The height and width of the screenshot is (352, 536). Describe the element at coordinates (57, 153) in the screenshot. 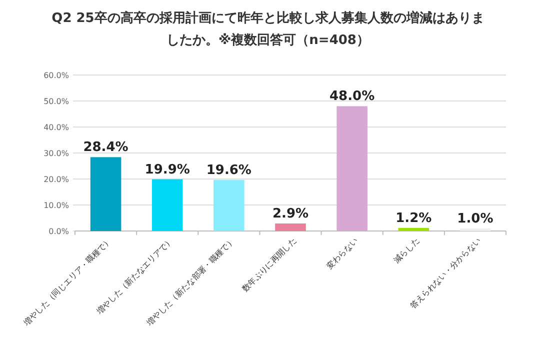

I see `y-tick-label: 30.0%` at that location.